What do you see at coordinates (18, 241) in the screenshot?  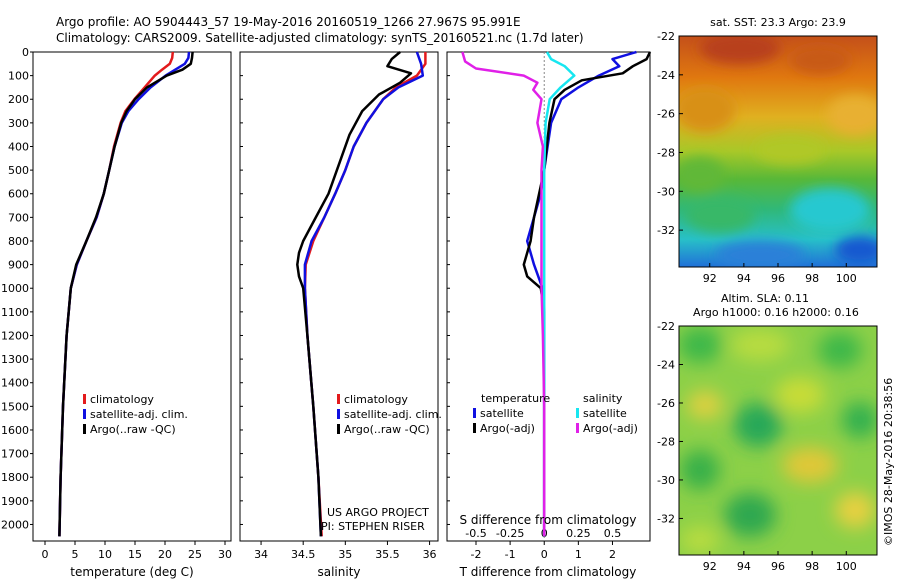 I see `y-tick-label: 800` at bounding box center [18, 241].